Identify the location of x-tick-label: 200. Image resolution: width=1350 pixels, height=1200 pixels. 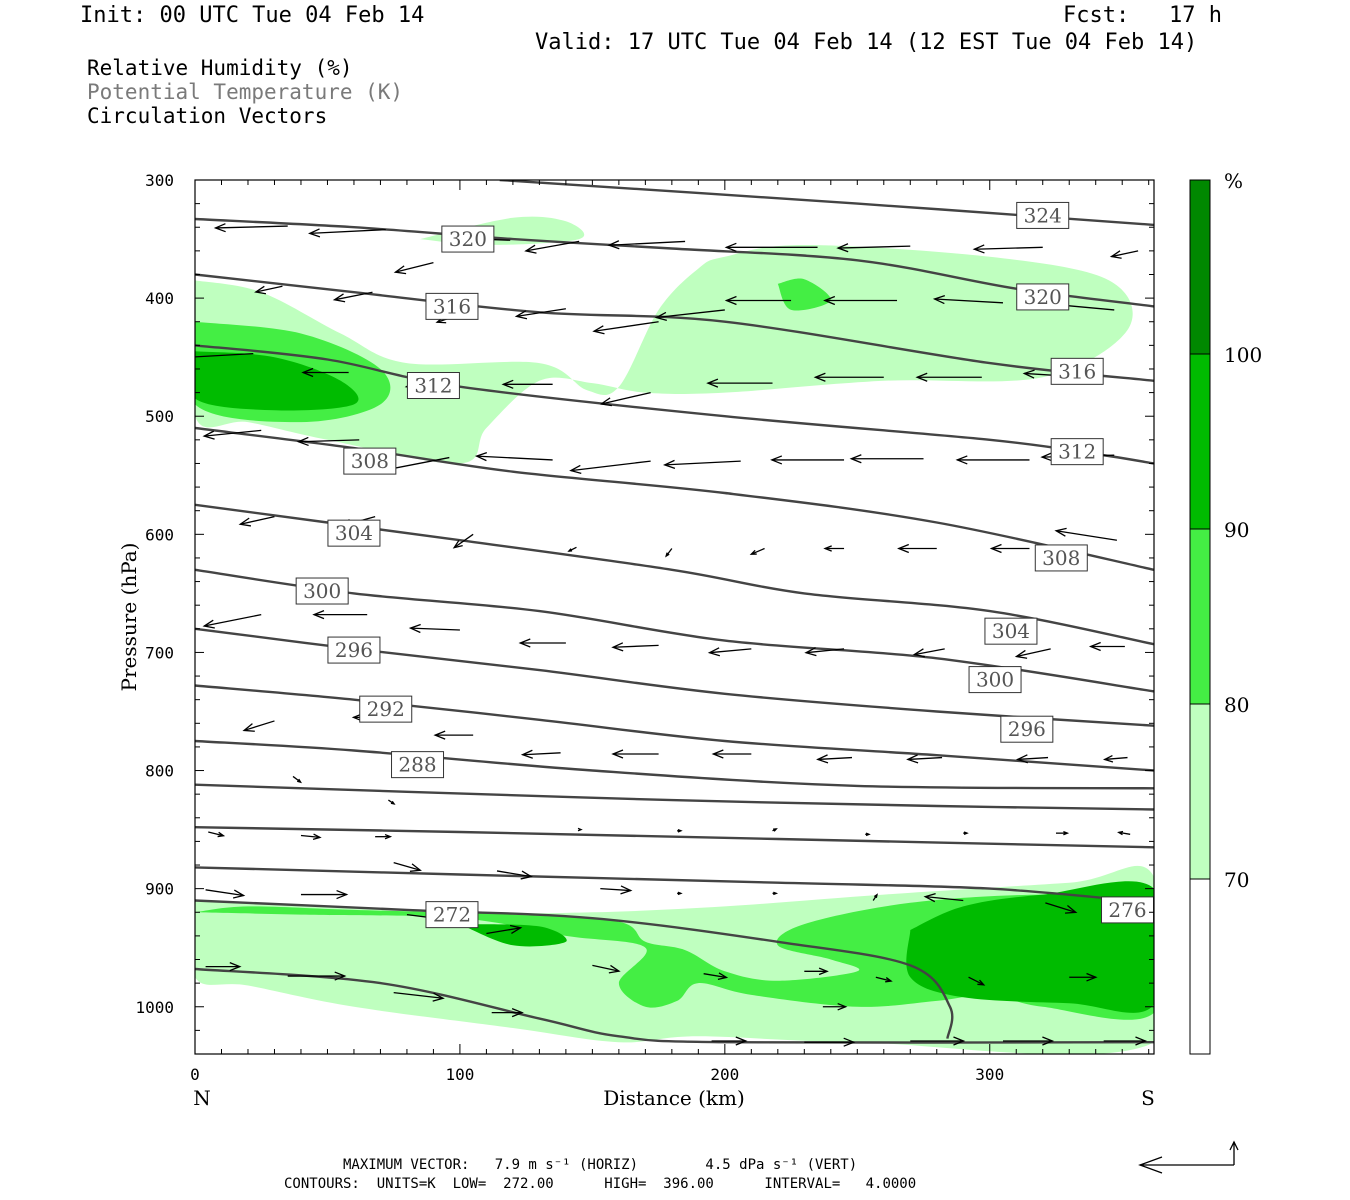
(724, 1074).